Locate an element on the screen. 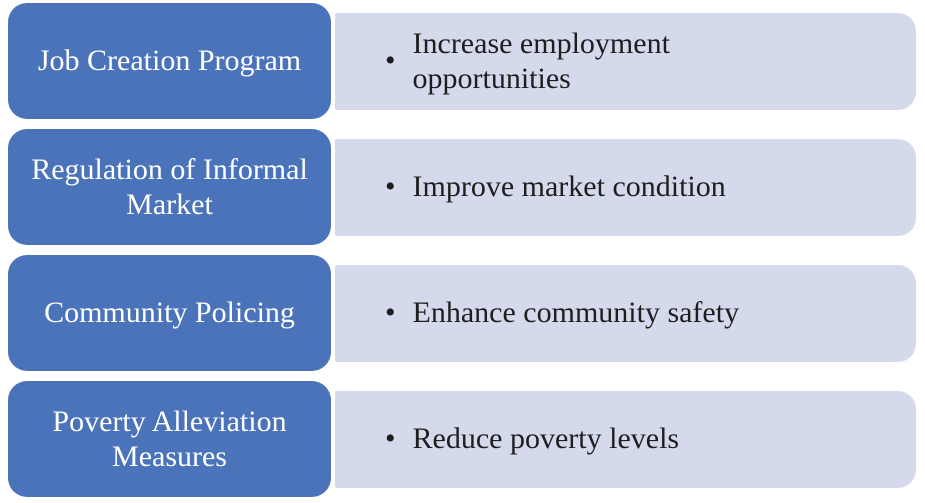 The height and width of the screenshot is (503, 925). label-text: Poverty Alleviation Measures is located at coordinates (169, 438).